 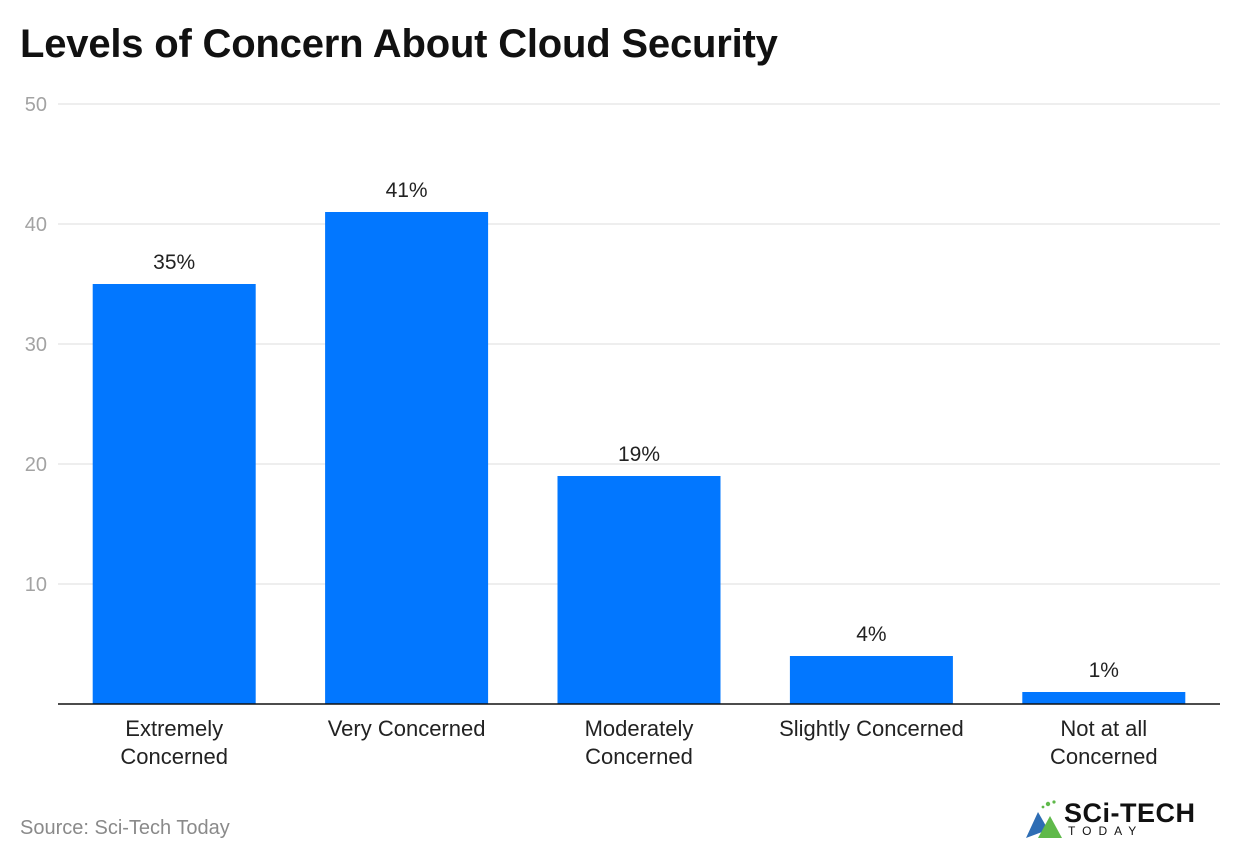 What do you see at coordinates (1103, 728) in the screenshot?
I see `x-tick-label: Not at all` at bounding box center [1103, 728].